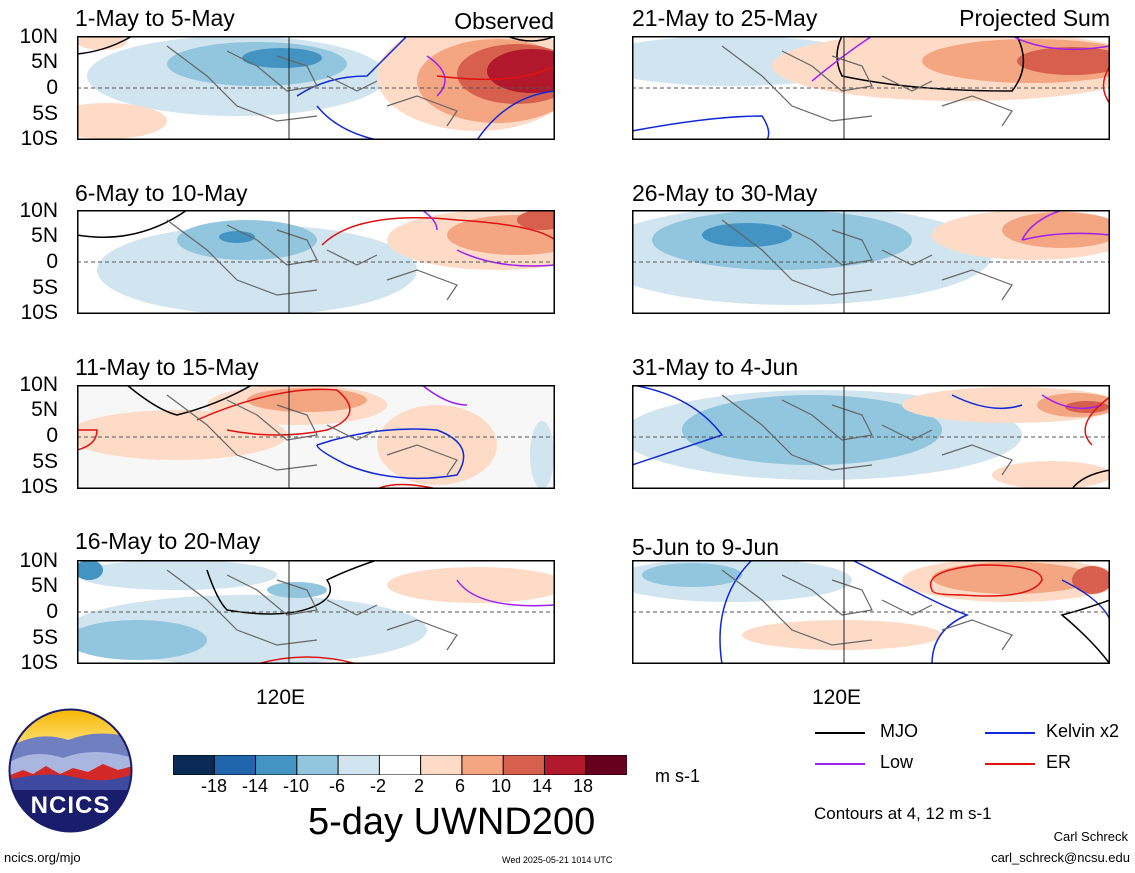 Image resolution: width=1135 pixels, height=873 pixels. What do you see at coordinates (1060, 857) in the screenshot?
I see `author-email: carl_schreck@ncsu.edu` at bounding box center [1060, 857].